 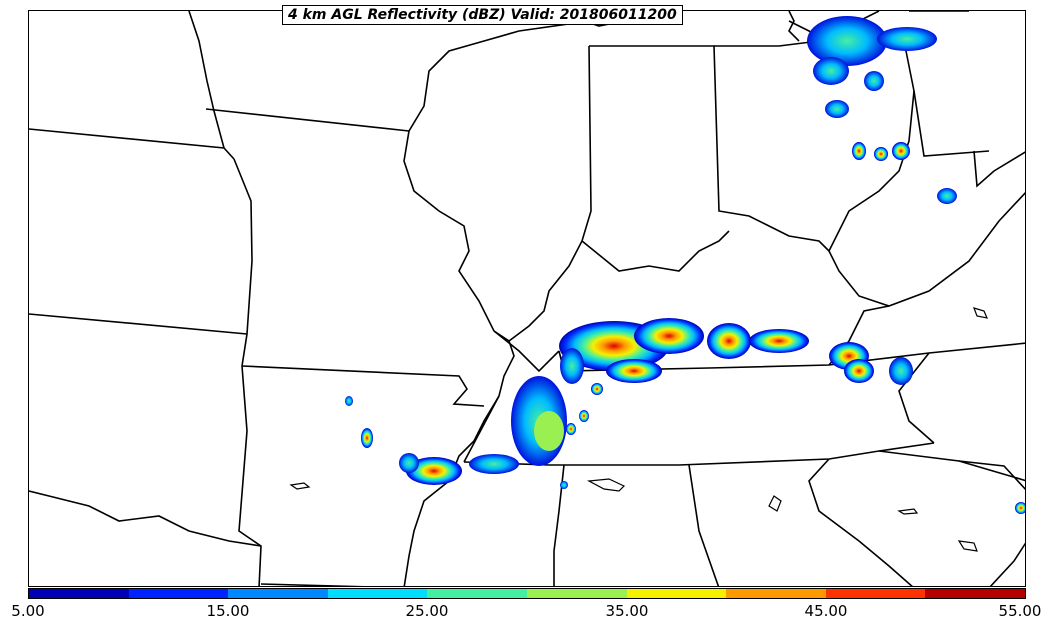 What do you see at coordinates (627, 611) in the screenshot?
I see `colorbar-tick: 35.00` at bounding box center [627, 611].